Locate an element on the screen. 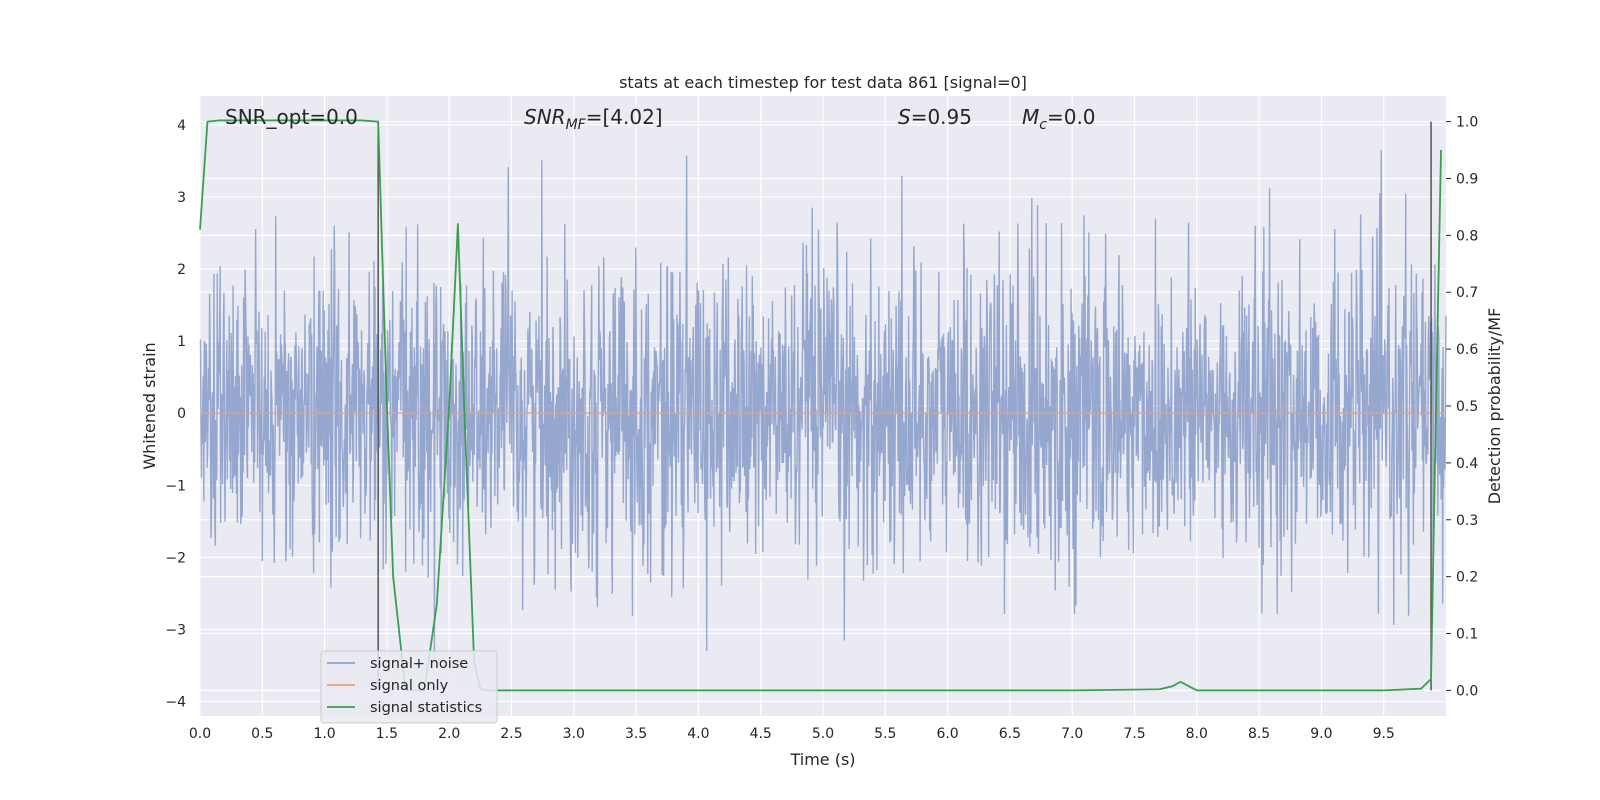  y2-tick-label: 0.8 is located at coordinates (1467, 236).